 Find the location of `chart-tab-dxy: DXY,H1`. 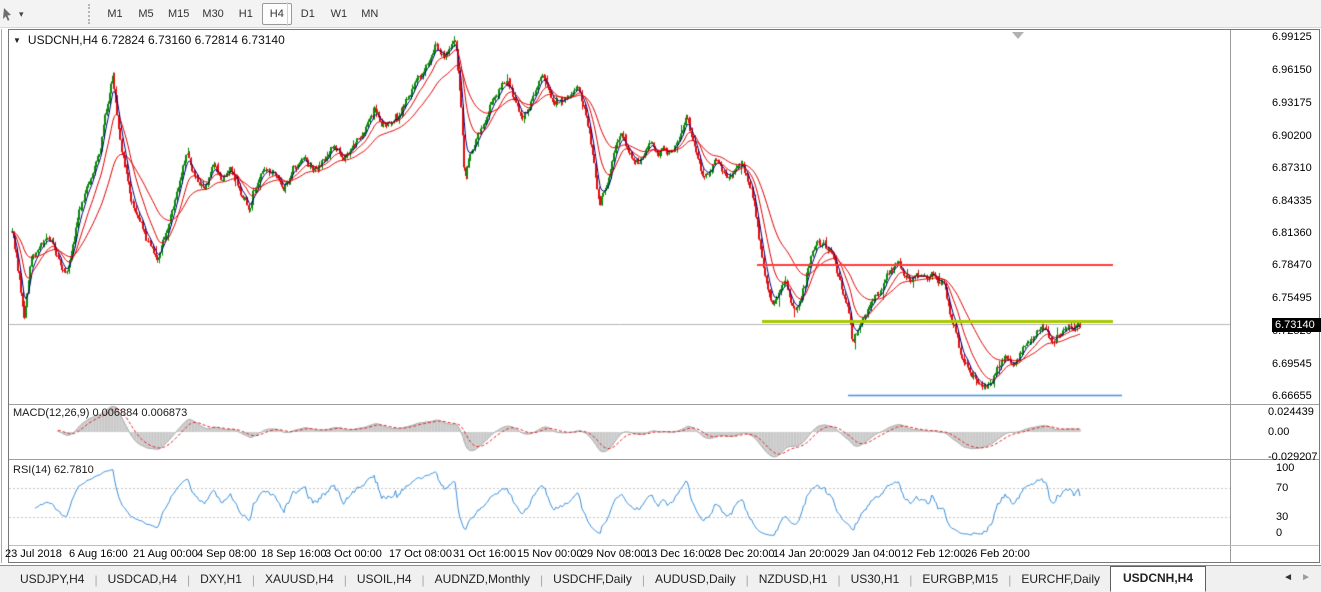

chart-tab-dxy: DXY,H1 is located at coordinates (221, 579).